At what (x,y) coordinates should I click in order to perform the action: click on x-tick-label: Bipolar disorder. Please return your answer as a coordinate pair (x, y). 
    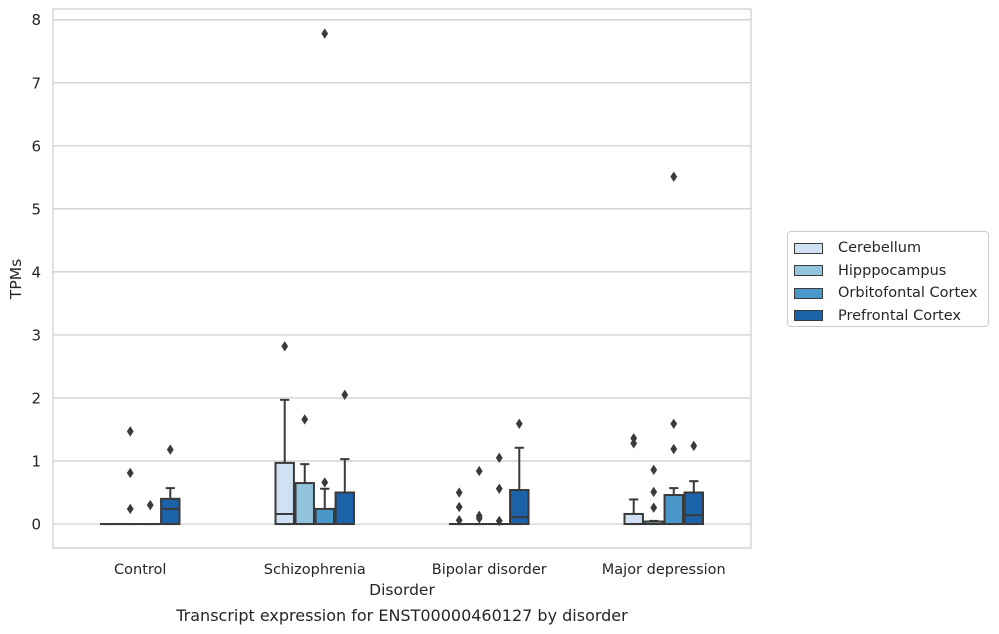
    Looking at the image, I should click on (489, 570).